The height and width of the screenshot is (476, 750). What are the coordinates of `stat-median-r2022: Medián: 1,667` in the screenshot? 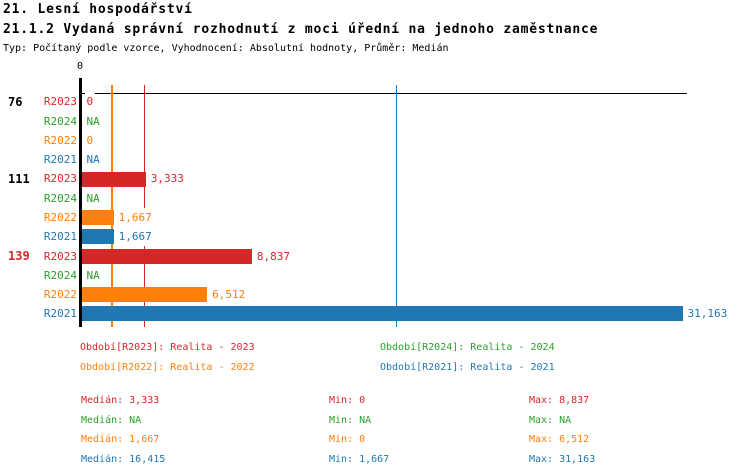 It's located at (120, 440).